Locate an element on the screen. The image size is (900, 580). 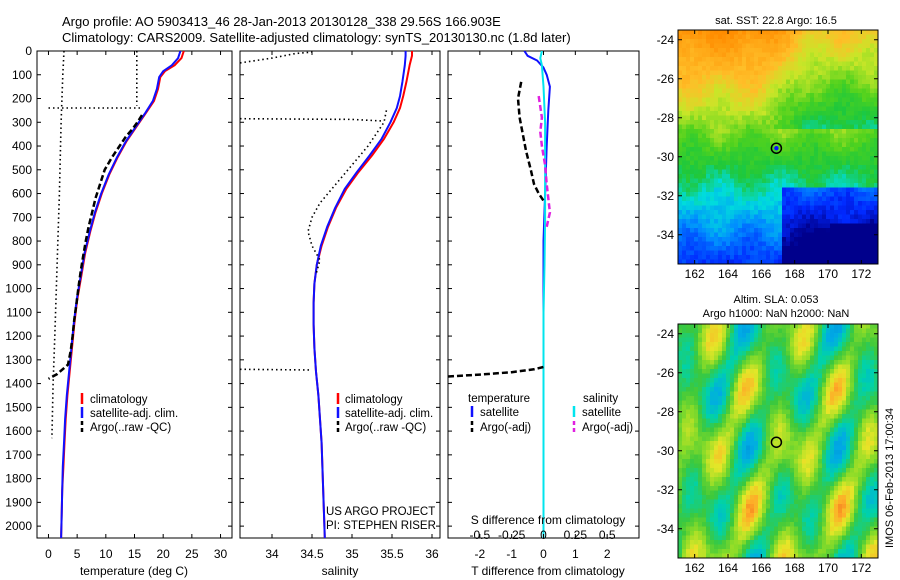
map-lon-label: 166 is located at coordinates (761, 274).